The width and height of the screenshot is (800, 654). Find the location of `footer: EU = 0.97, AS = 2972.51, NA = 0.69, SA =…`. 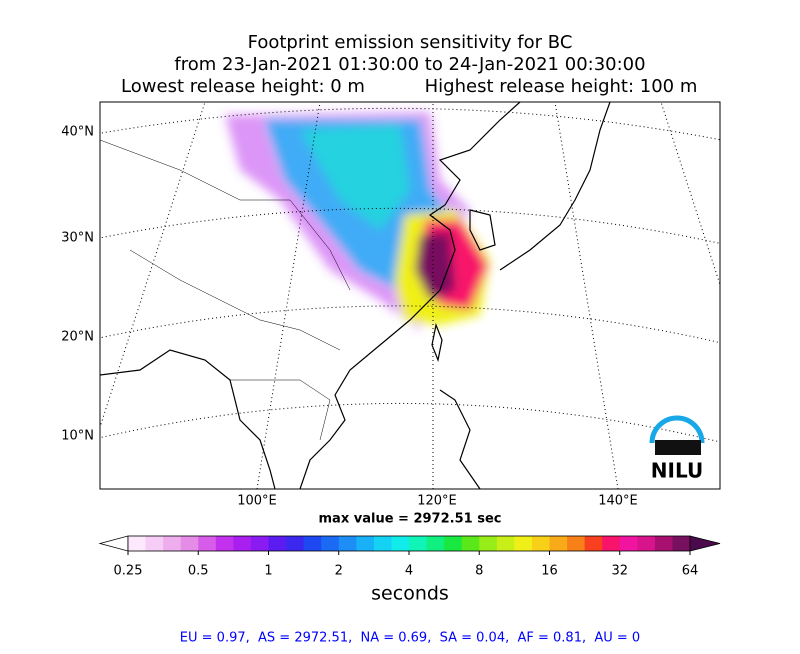

footer: EU = 0.97, AS = 2972.51, NA = 0.69, SA =… is located at coordinates (410, 638).